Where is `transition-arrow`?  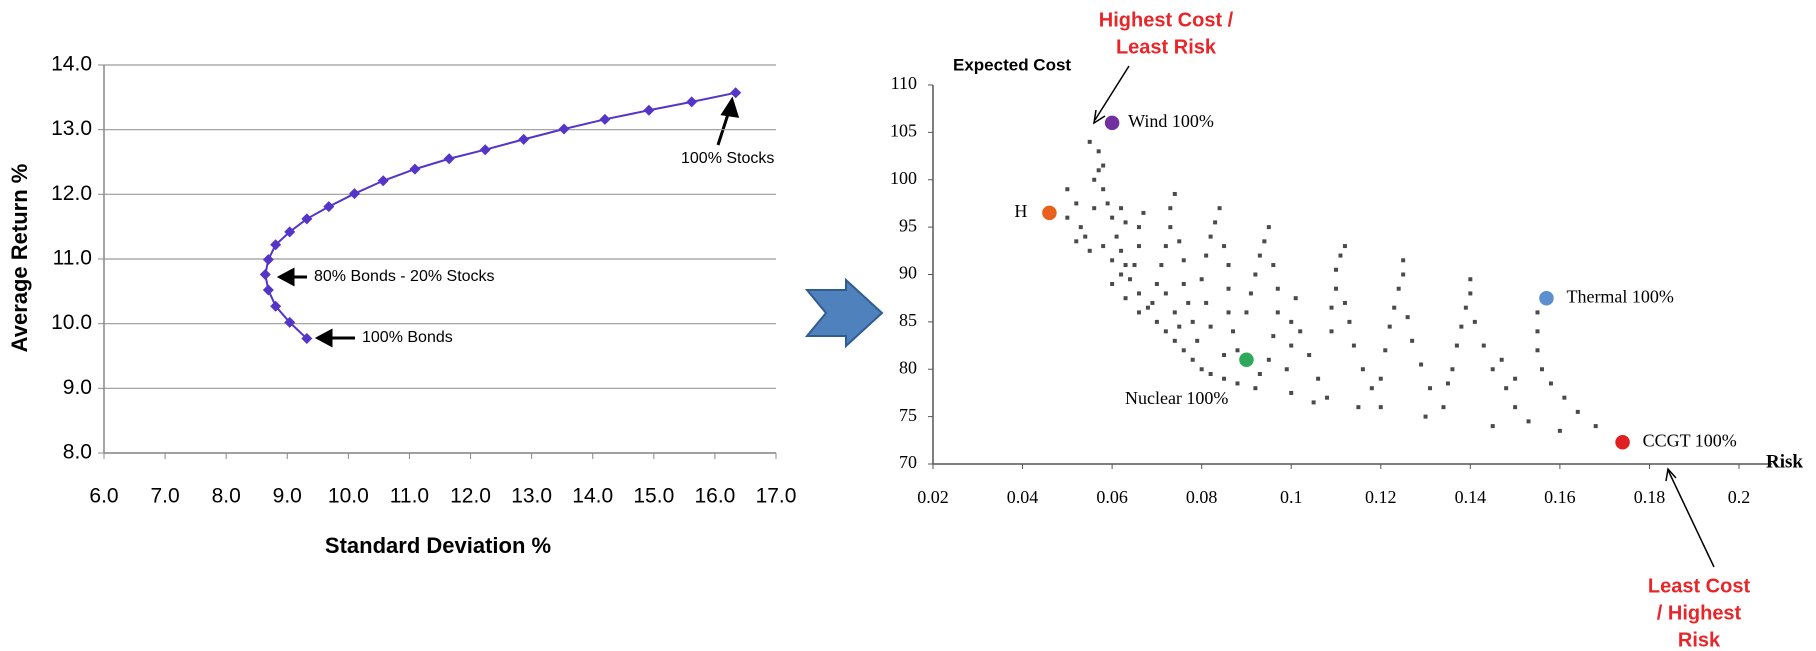
transition-arrow is located at coordinates (844, 313).